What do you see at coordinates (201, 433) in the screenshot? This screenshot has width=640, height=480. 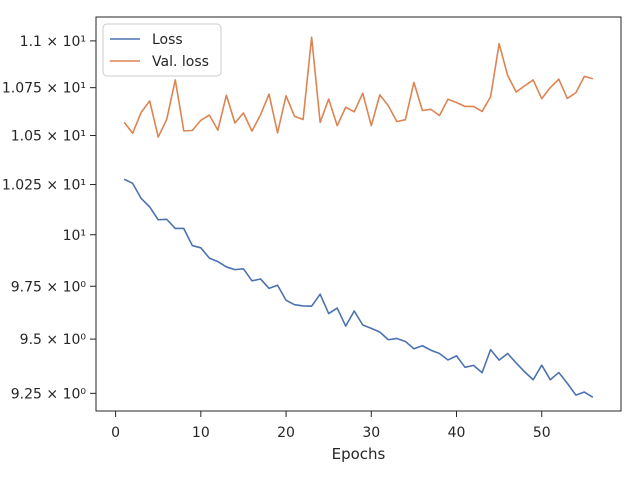 I see `x-tick-label: 10` at bounding box center [201, 433].